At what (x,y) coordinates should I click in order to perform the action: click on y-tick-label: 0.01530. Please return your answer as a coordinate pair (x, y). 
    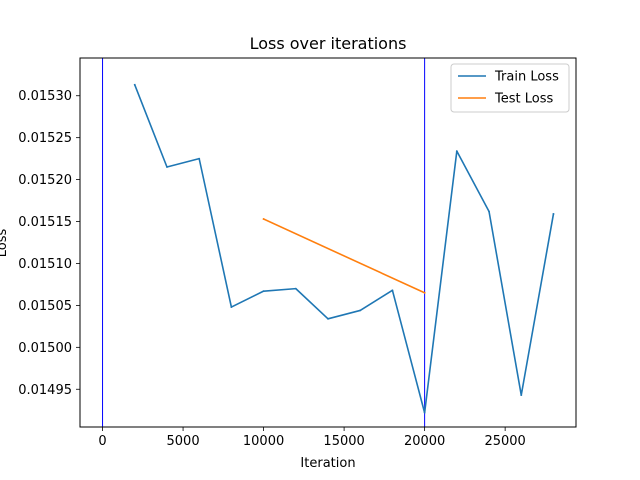
    Looking at the image, I should click on (45, 96).